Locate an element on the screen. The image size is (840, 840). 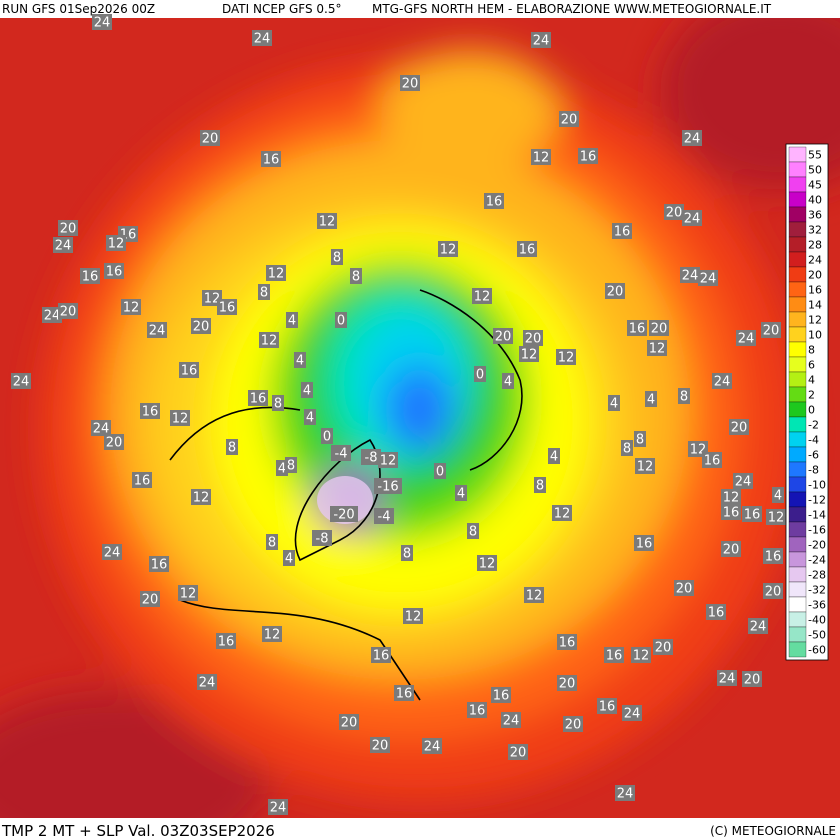
colorbar-label: 0 is located at coordinates (811, 410).